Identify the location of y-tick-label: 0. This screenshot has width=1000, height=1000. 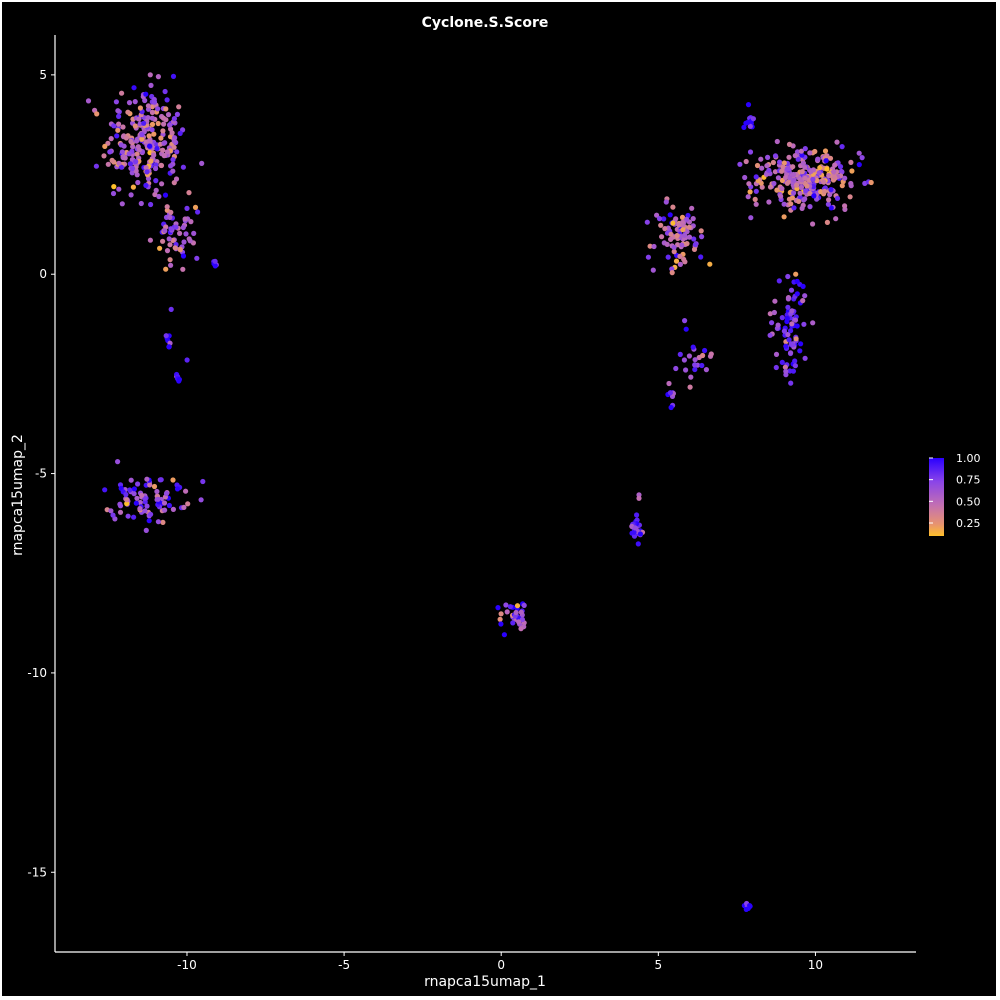
(43, 274).